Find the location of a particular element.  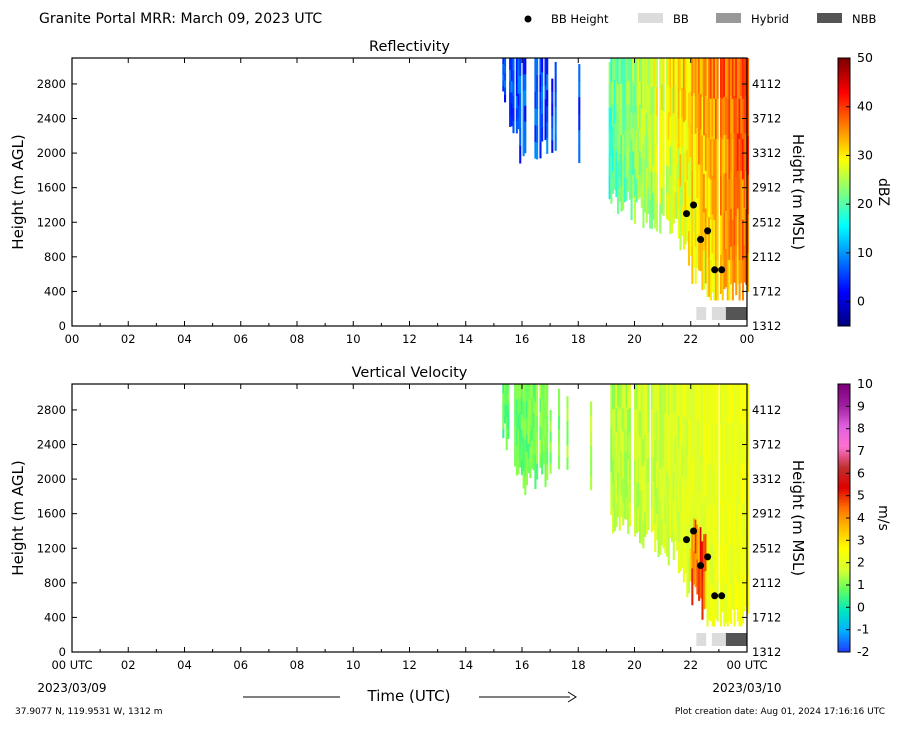

x-tick-label: 02 is located at coordinates (128, 339).